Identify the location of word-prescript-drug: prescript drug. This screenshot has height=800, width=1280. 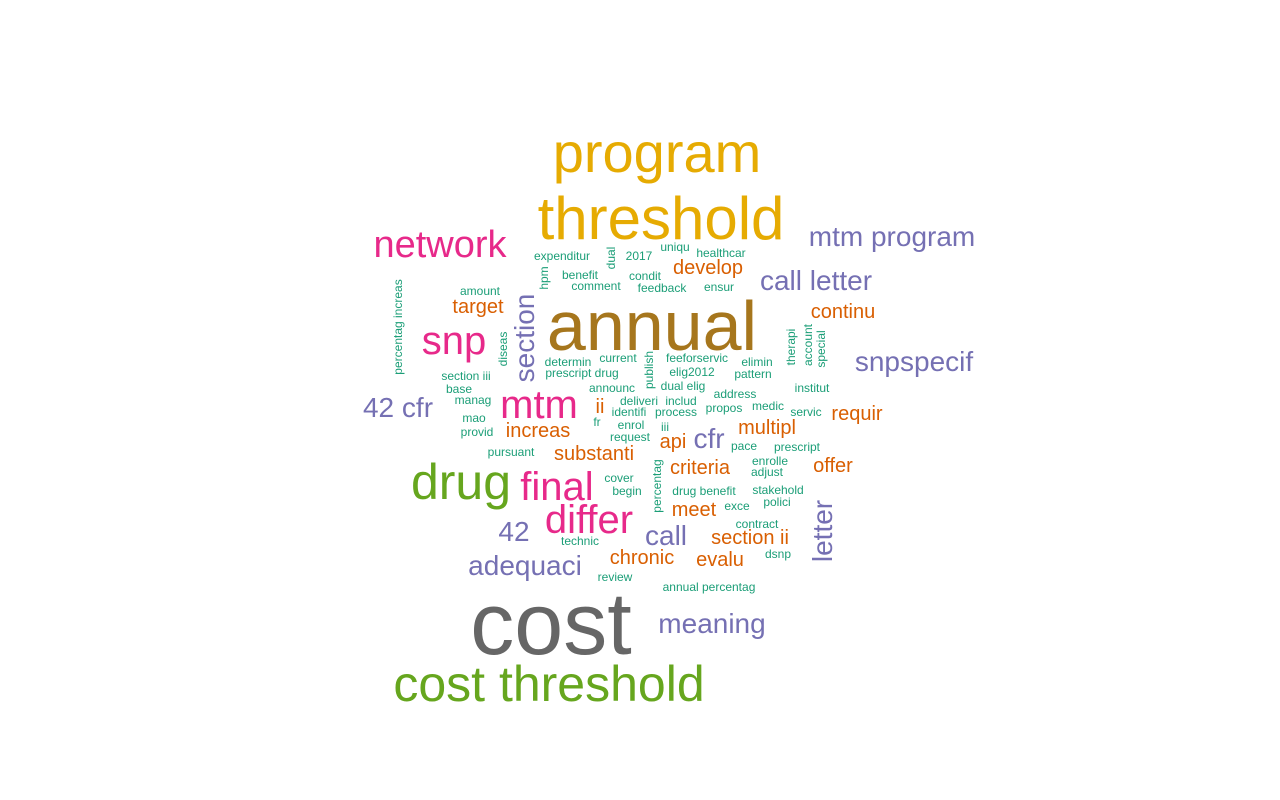
(582, 373).